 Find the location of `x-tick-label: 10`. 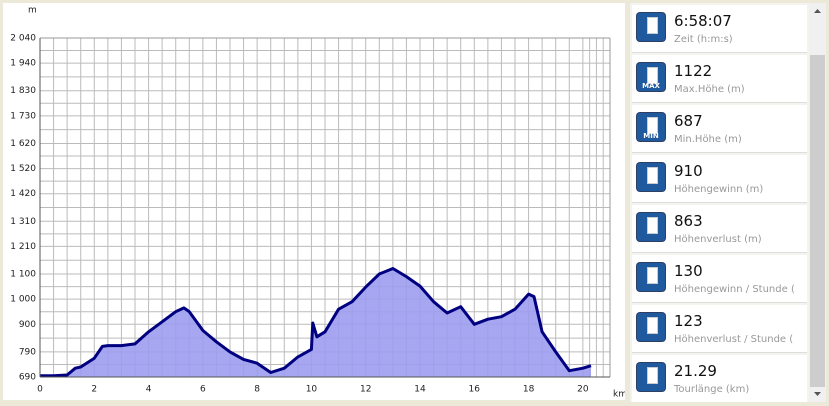

x-tick-label: 10 is located at coordinates (312, 390).